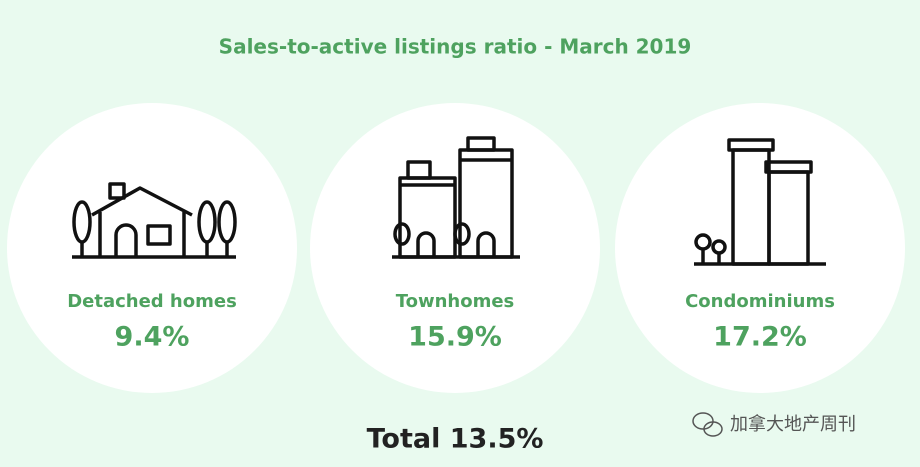 This screenshot has height=467, width=920. What do you see at coordinates (760, 301) in the screenshot?
I see `item-label: Condominiums` at bounding box center [760, 301].